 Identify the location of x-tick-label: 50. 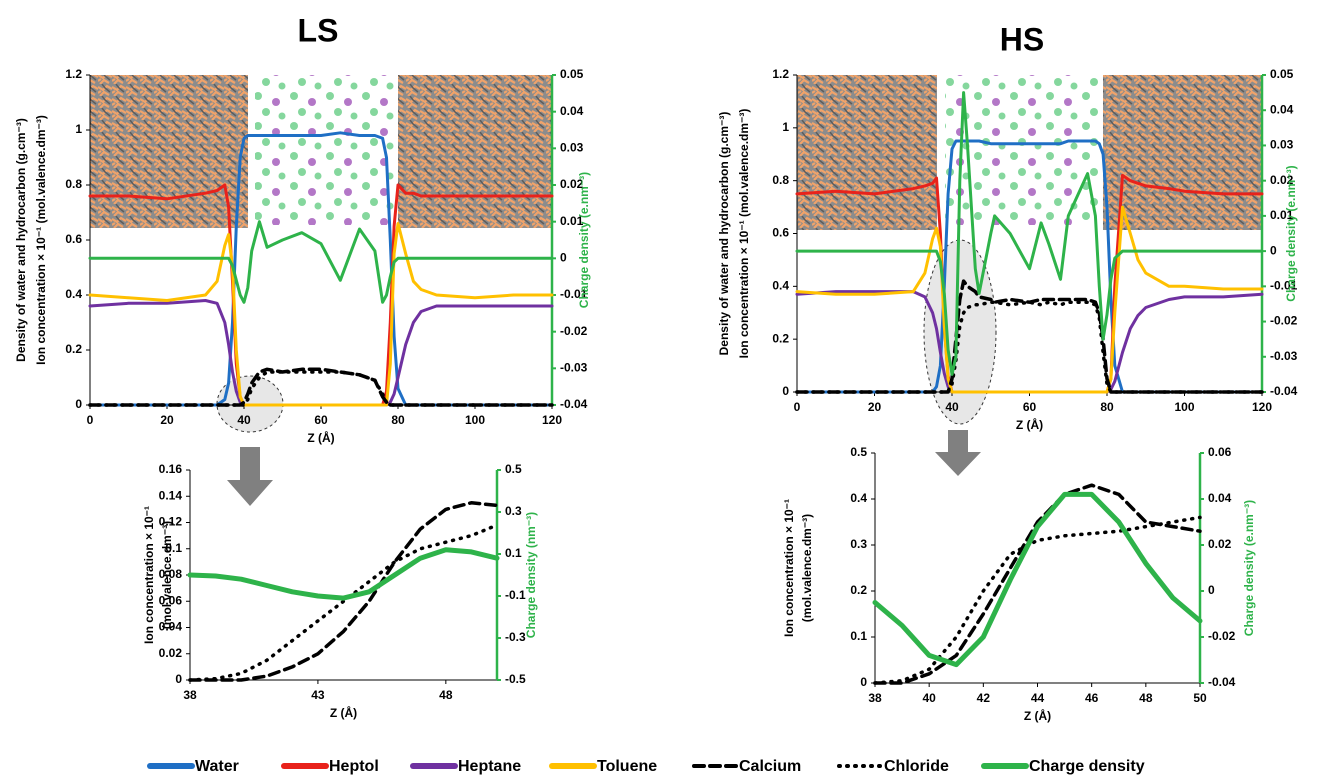
(1200, 698).